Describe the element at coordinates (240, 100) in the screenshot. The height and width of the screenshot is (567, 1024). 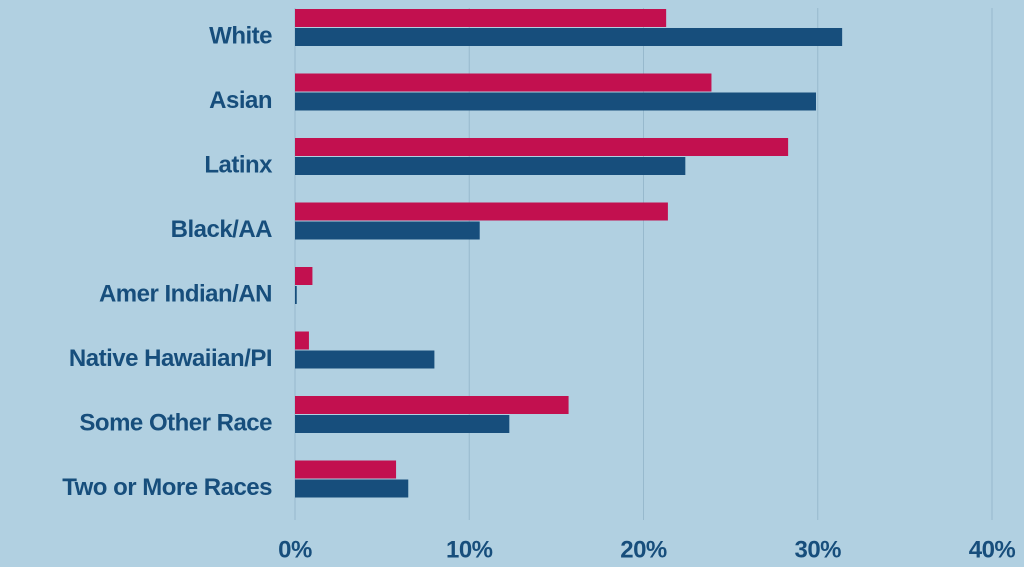
I see `y-tick-label: Asian` at that location.